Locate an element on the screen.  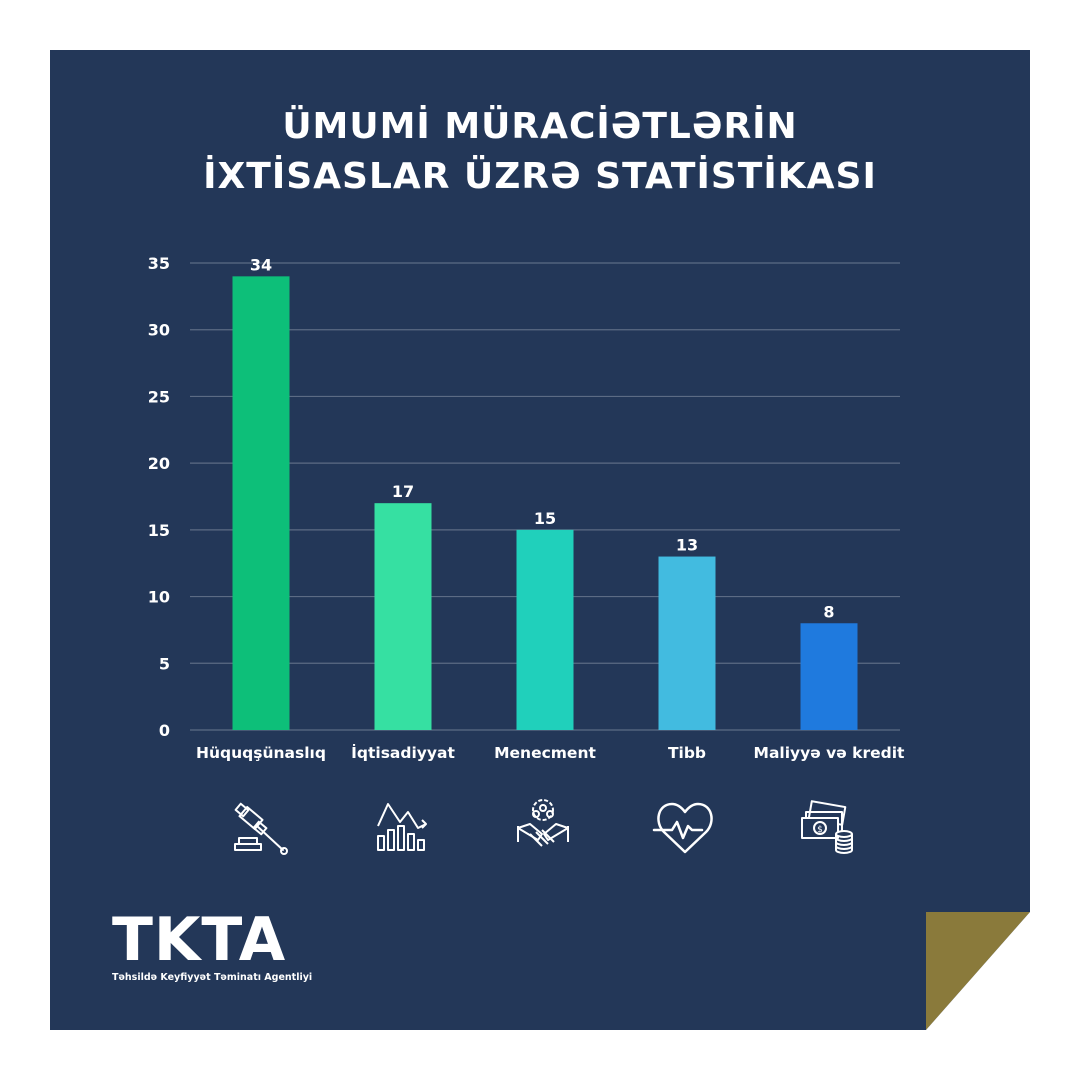
economics-chart-icon is located at coordinates (402, 827).